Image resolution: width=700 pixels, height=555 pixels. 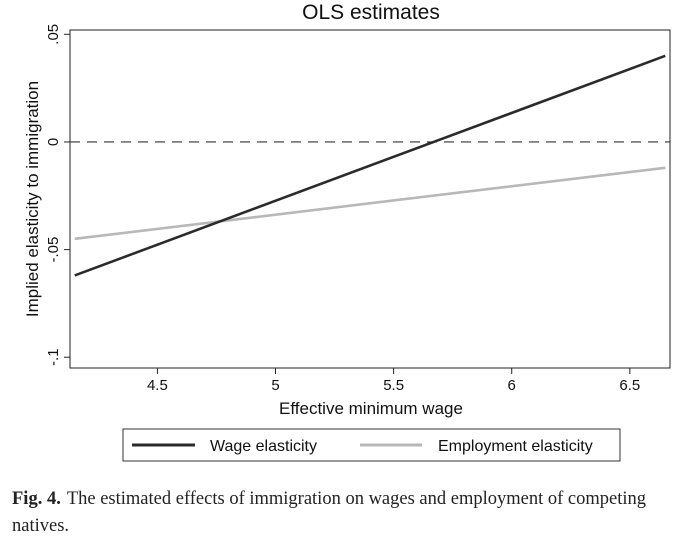 I want to click on x-tick-label: 6.5, so click(x=629, y=385).